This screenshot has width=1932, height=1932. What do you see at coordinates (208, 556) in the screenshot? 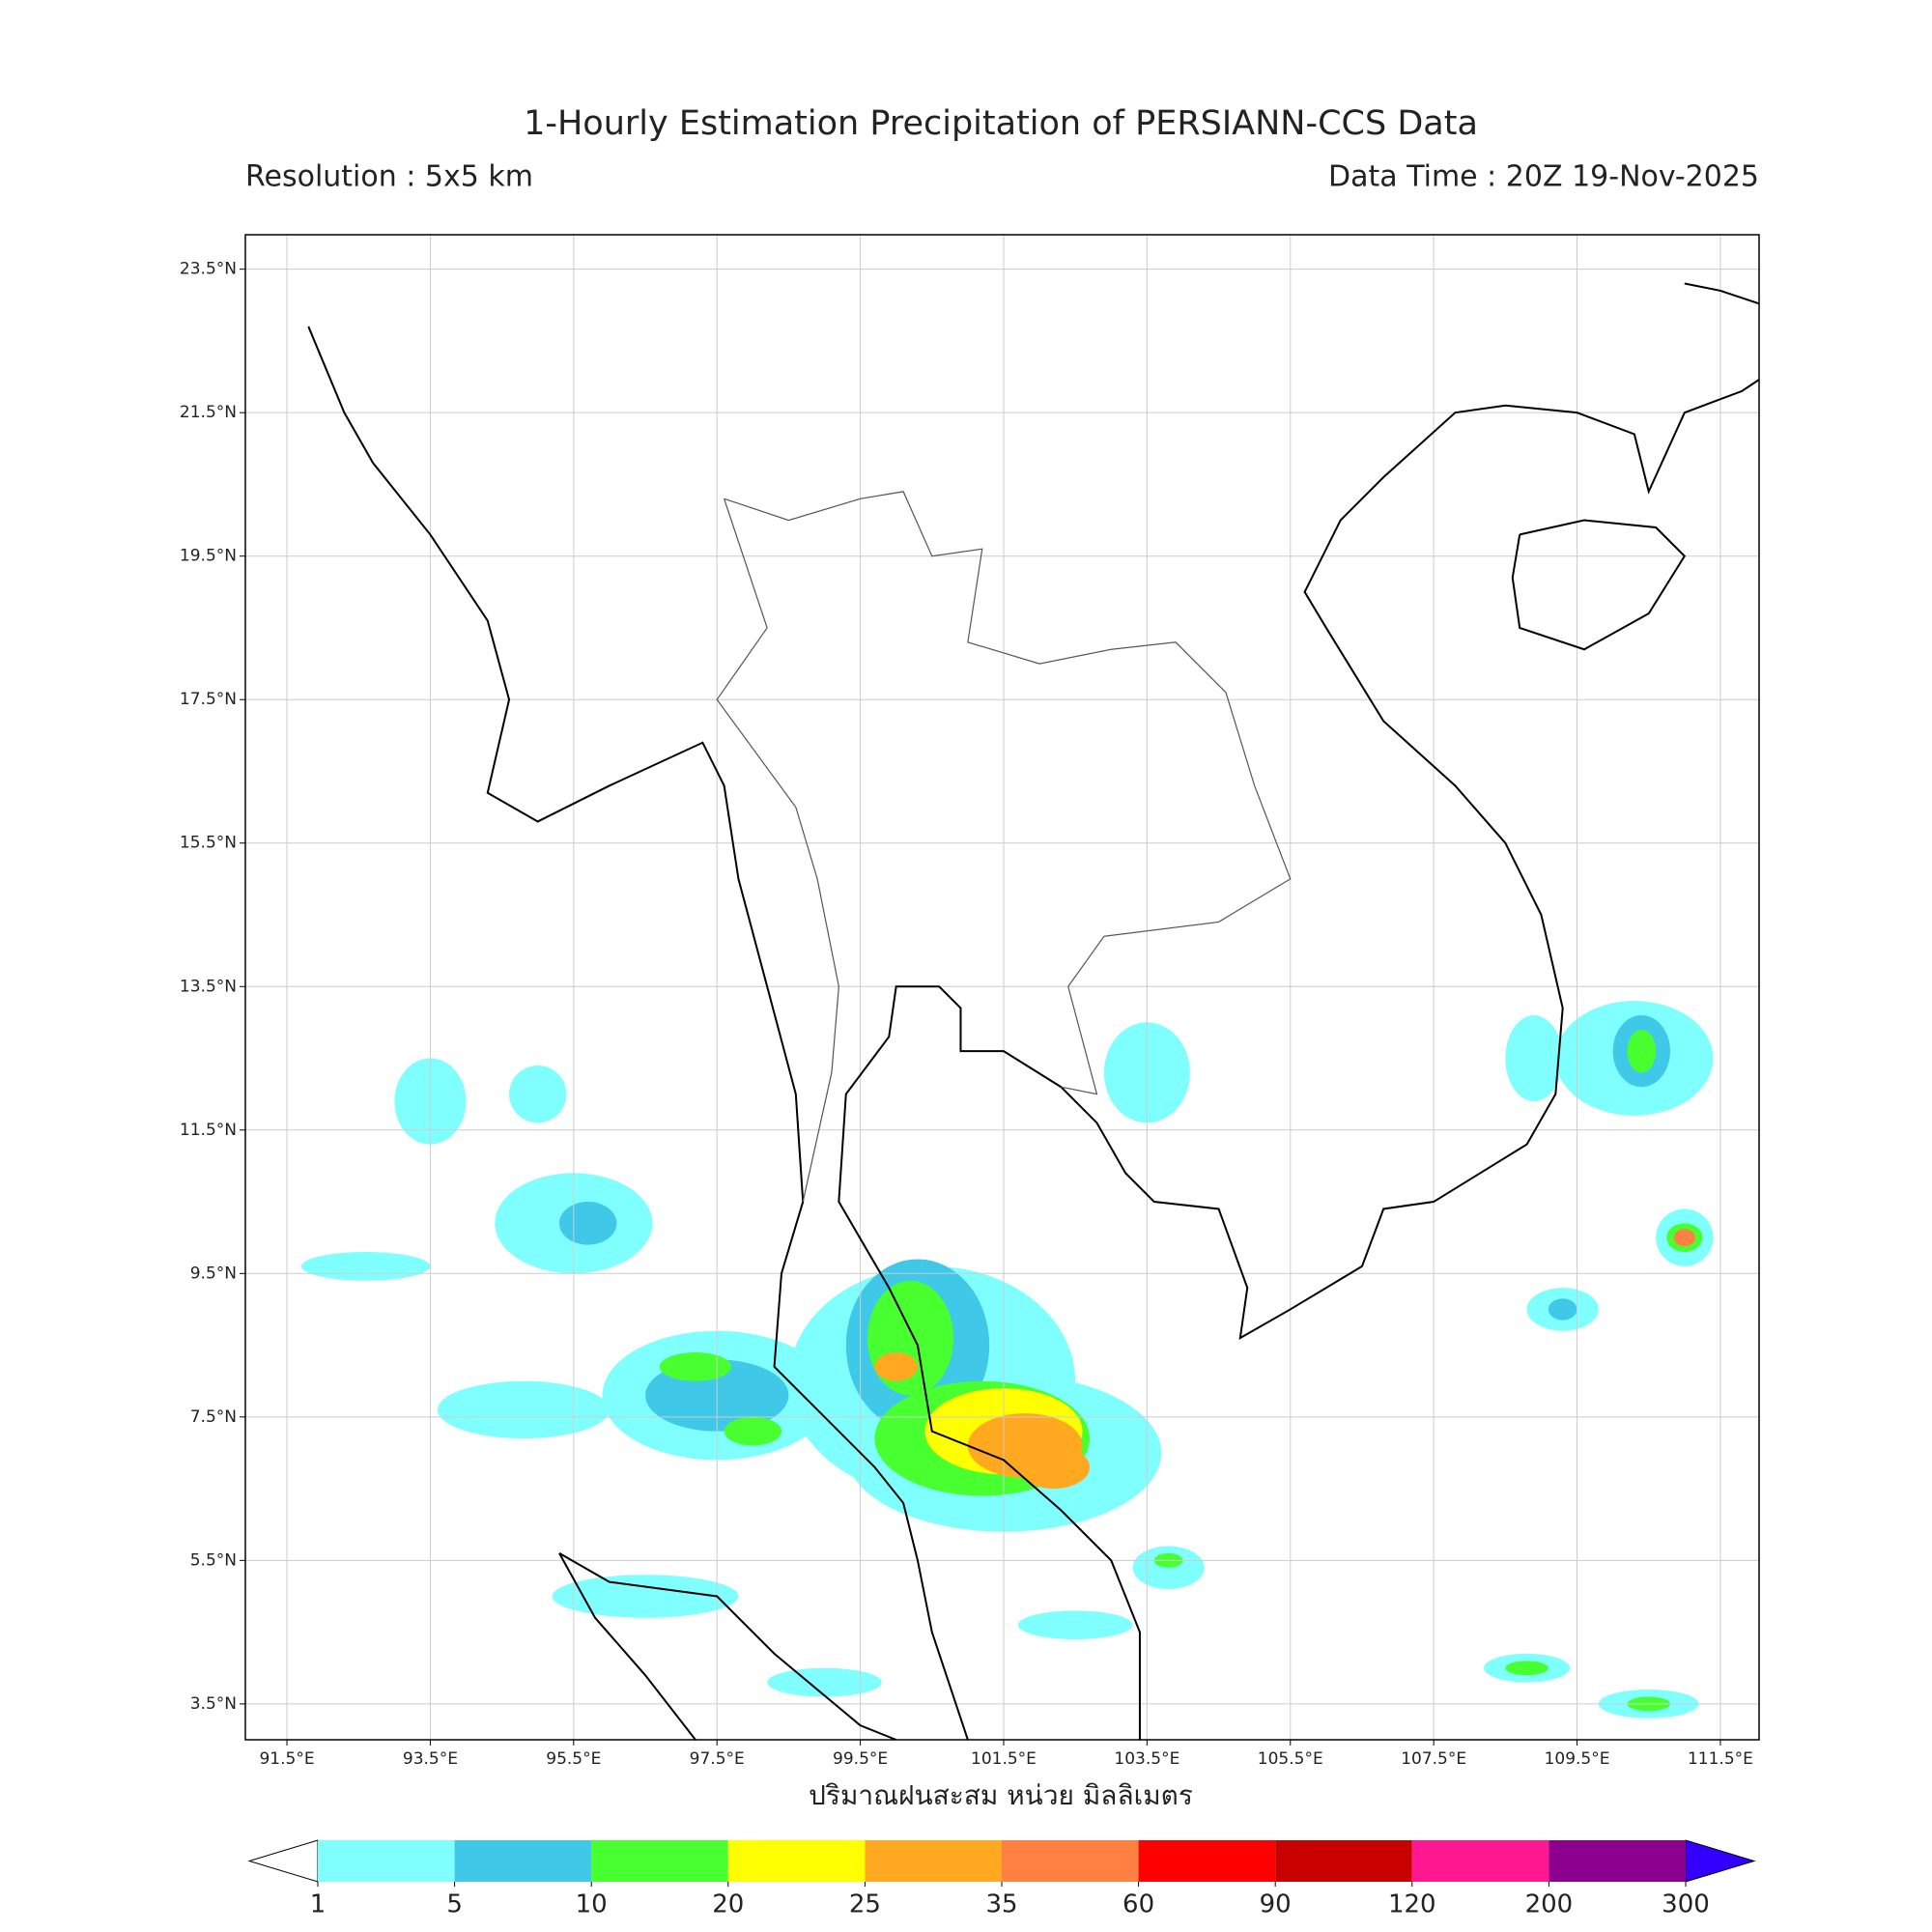
I see `y-tick-label: 19.5°N` at bounding box center [208, 556].